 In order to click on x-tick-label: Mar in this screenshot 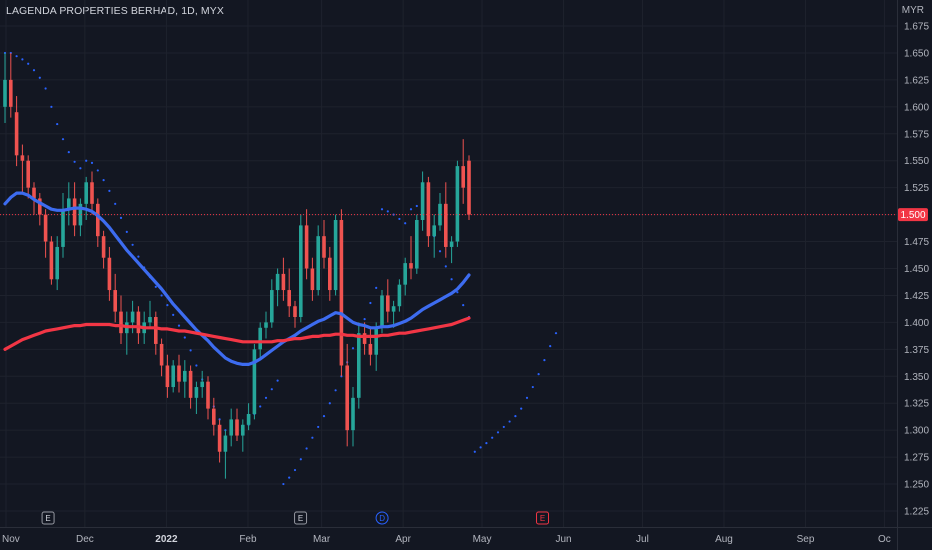, I will do `click(322, 539)`.